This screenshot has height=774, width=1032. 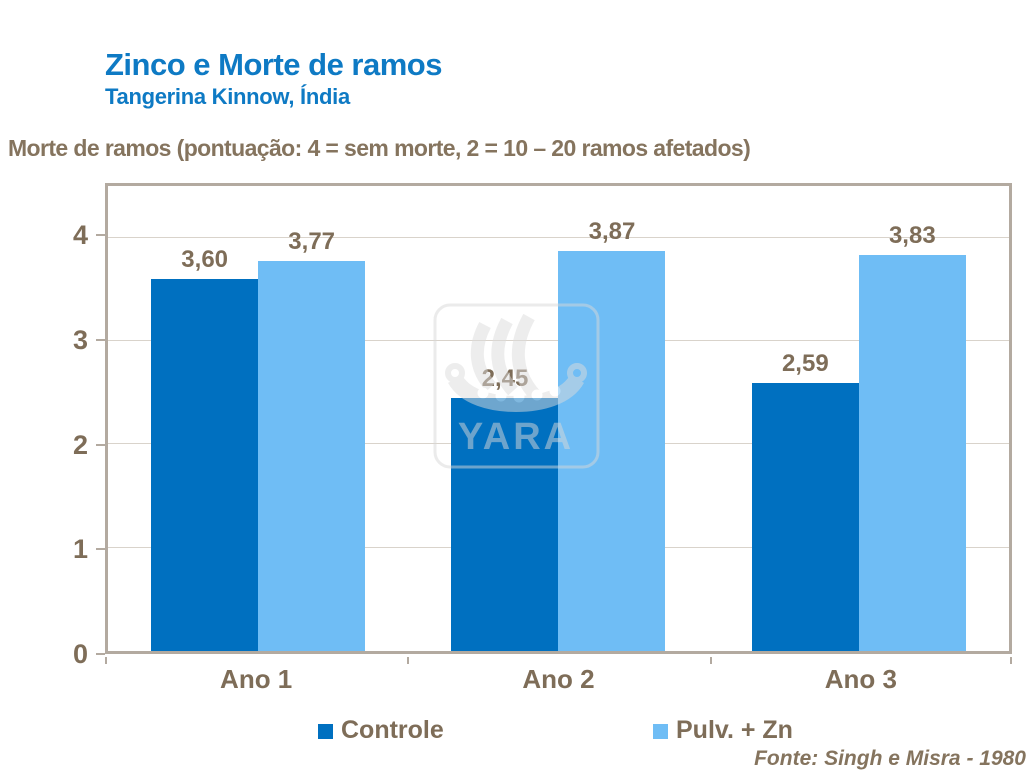 What do you see at coordinates (273, 64) in the screenshot?
I see `page-title: Zinco e Morte de ramos` at bounding box center [273, 64].